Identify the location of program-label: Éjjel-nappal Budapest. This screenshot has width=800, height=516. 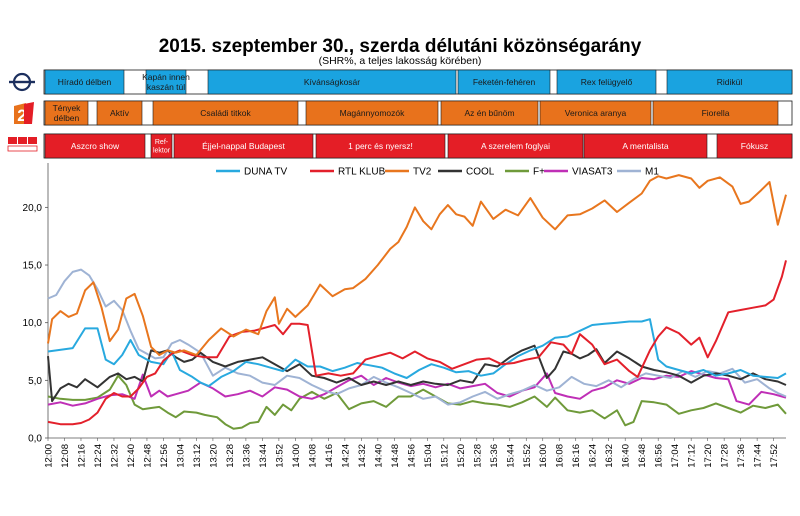
(243, 146).